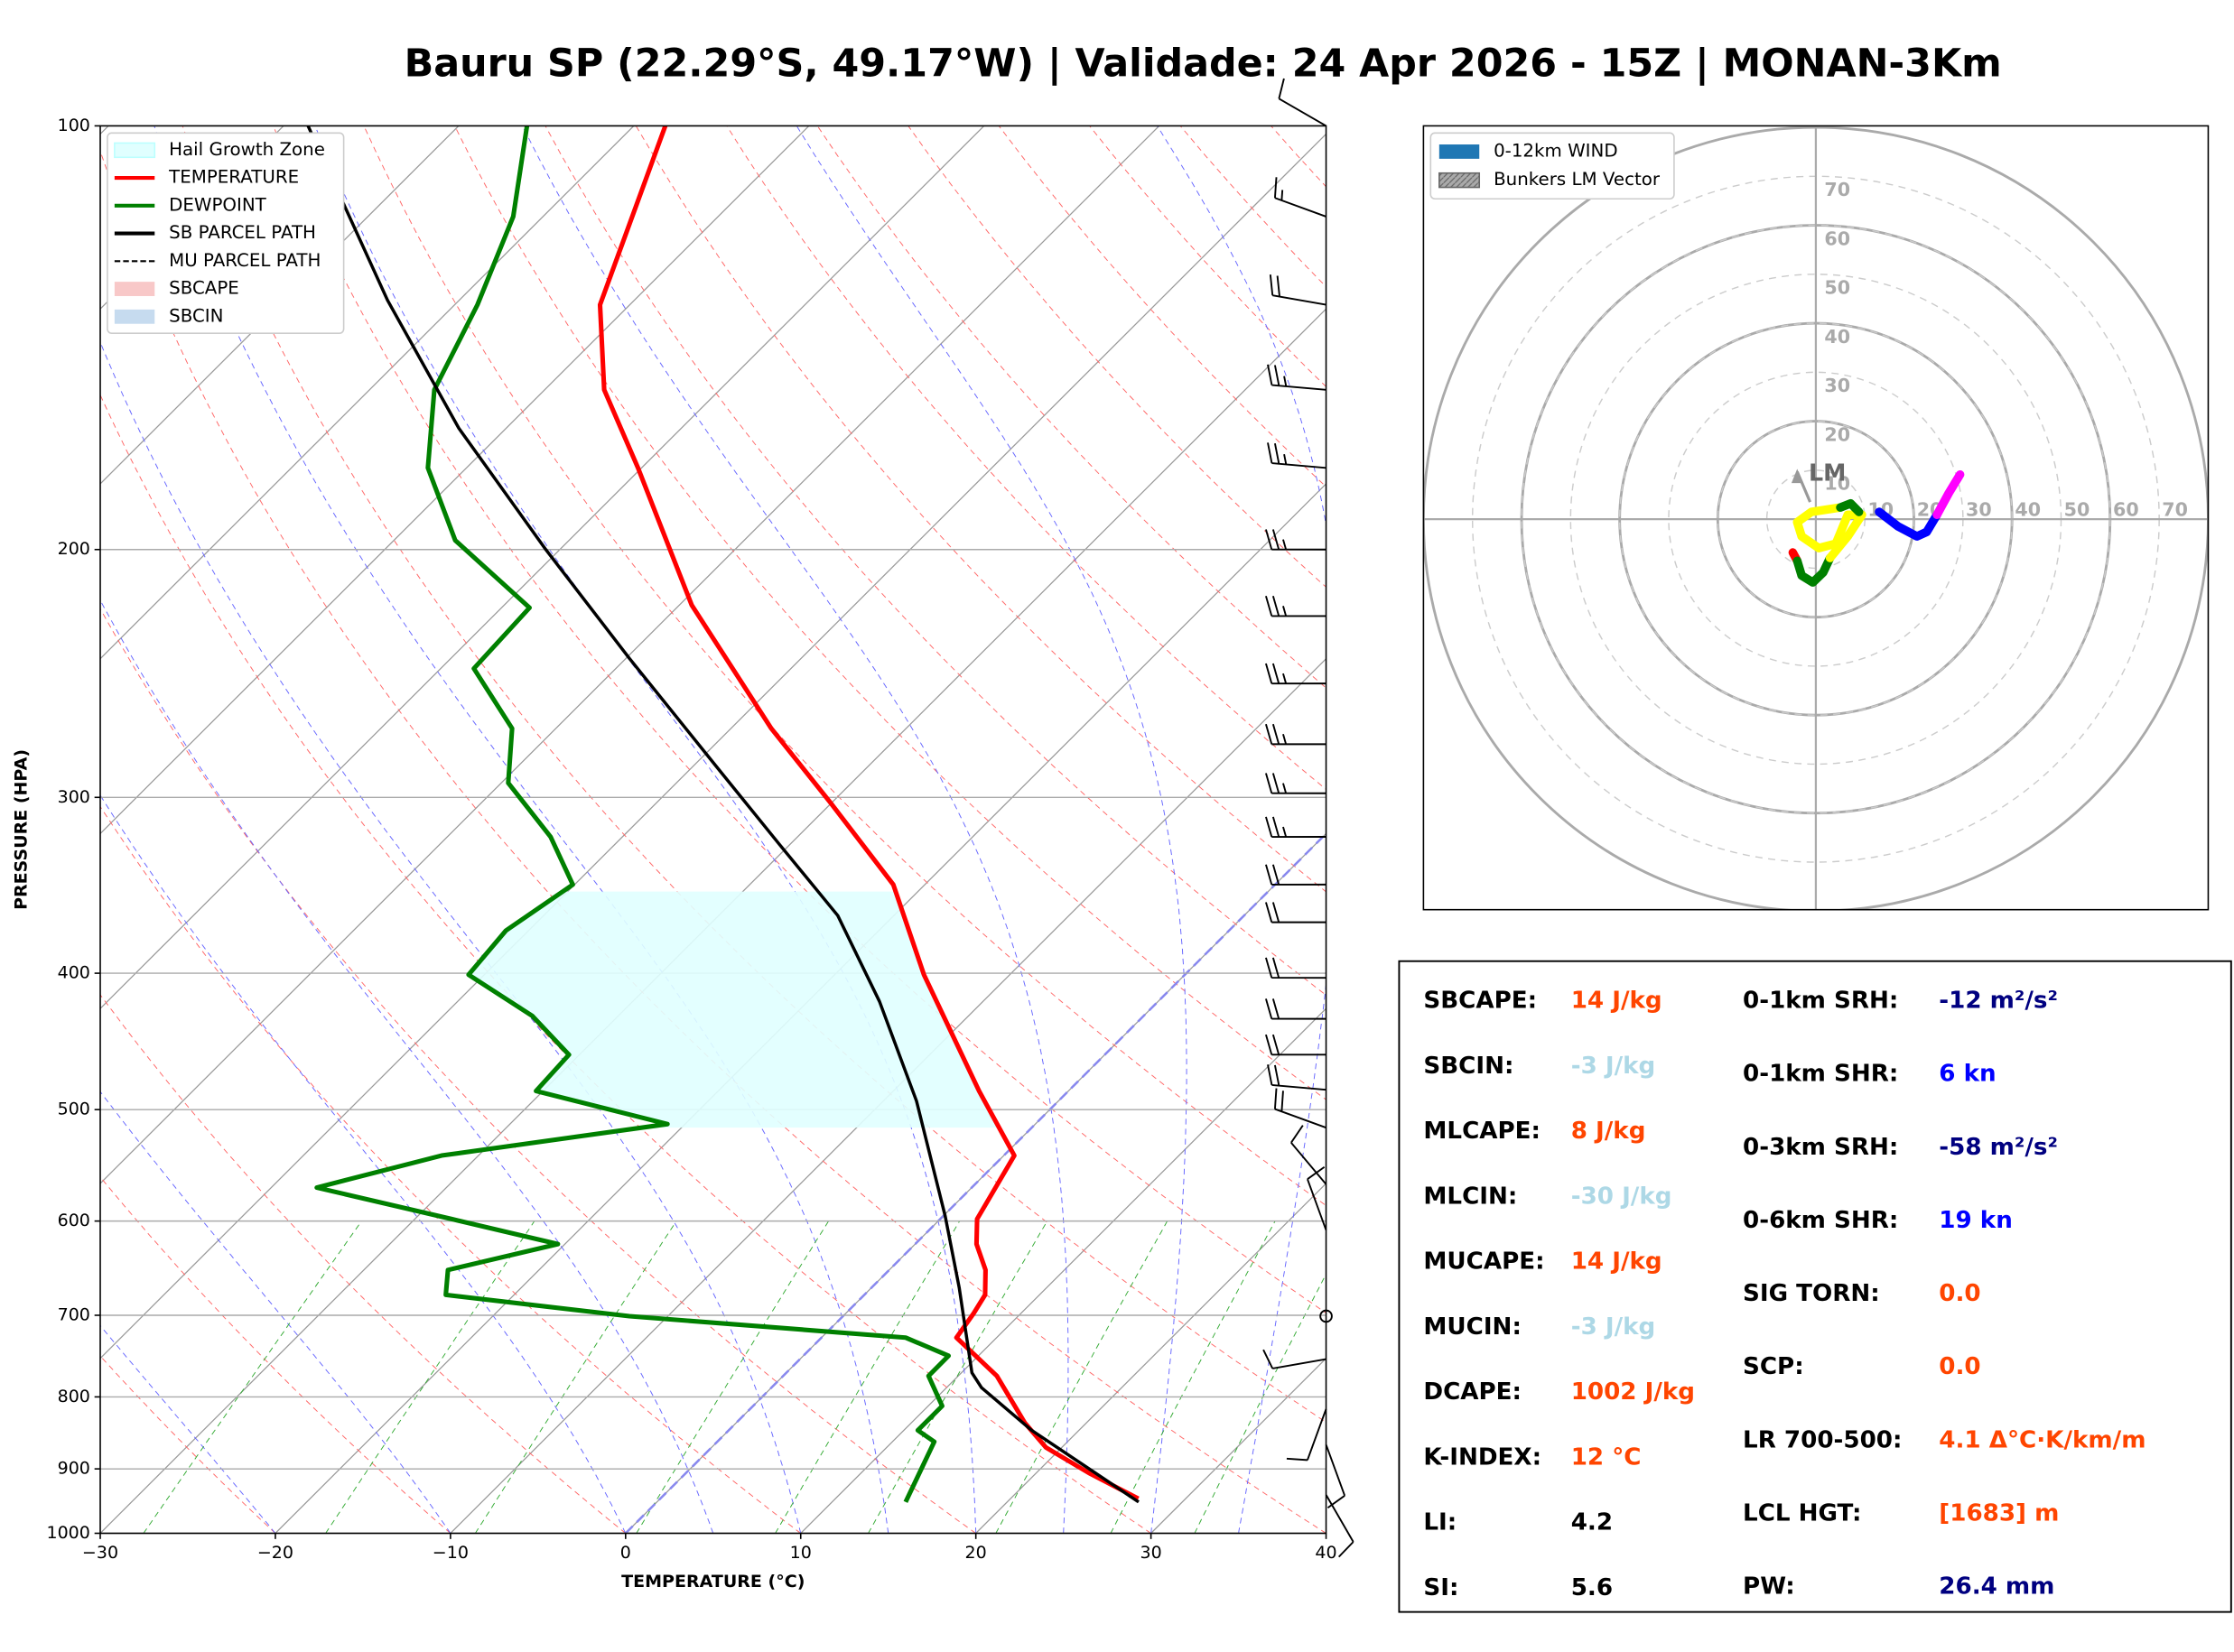  Describe the element at coordinates (74, 973) in the screenshot. I see `y-tick-label: 400` at that location.